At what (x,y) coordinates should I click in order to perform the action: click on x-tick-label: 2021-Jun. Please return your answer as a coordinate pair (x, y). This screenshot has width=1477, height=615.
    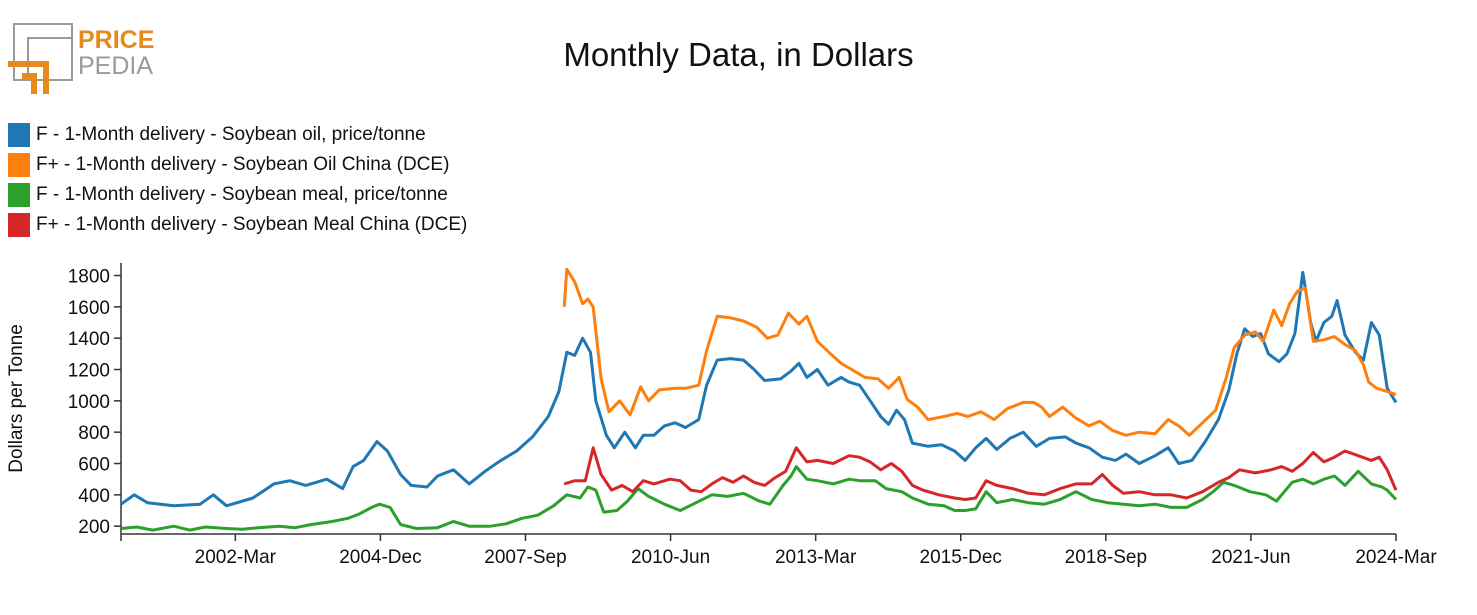
    Looking at the image, I should click on (1250, 557).